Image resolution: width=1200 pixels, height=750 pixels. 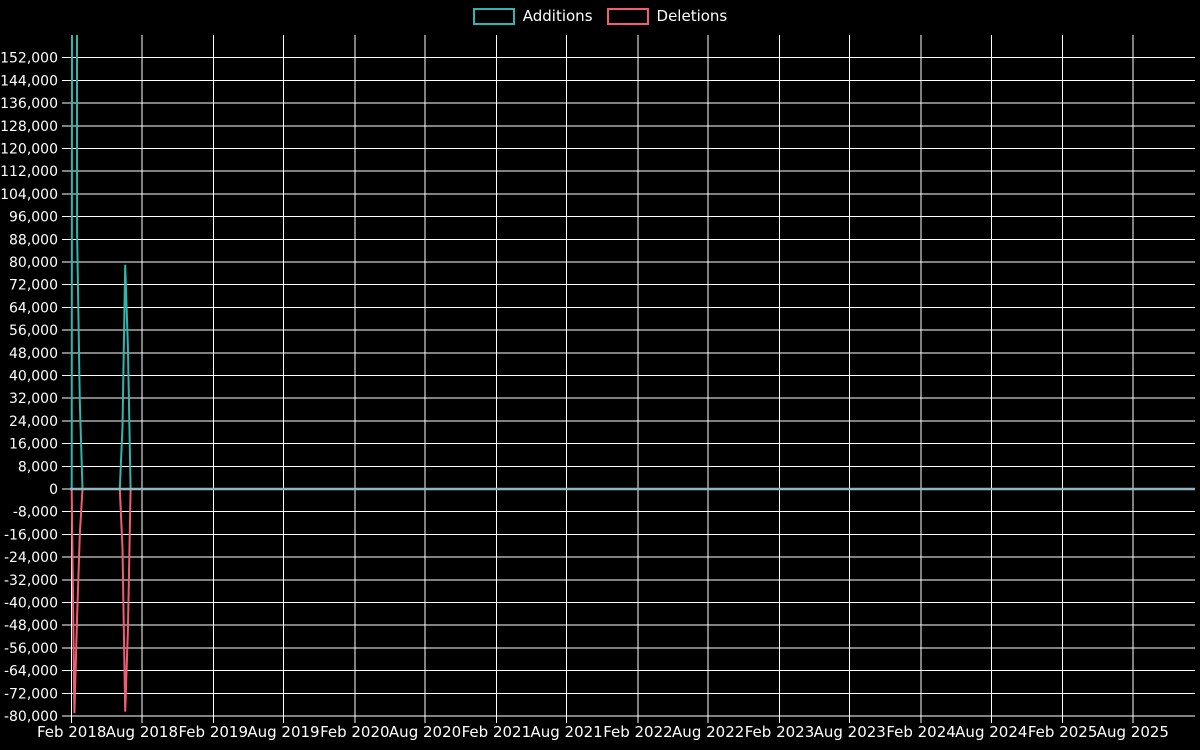 I want to click on x-tick-label: Feb 2018, so click(x=72, y=732).